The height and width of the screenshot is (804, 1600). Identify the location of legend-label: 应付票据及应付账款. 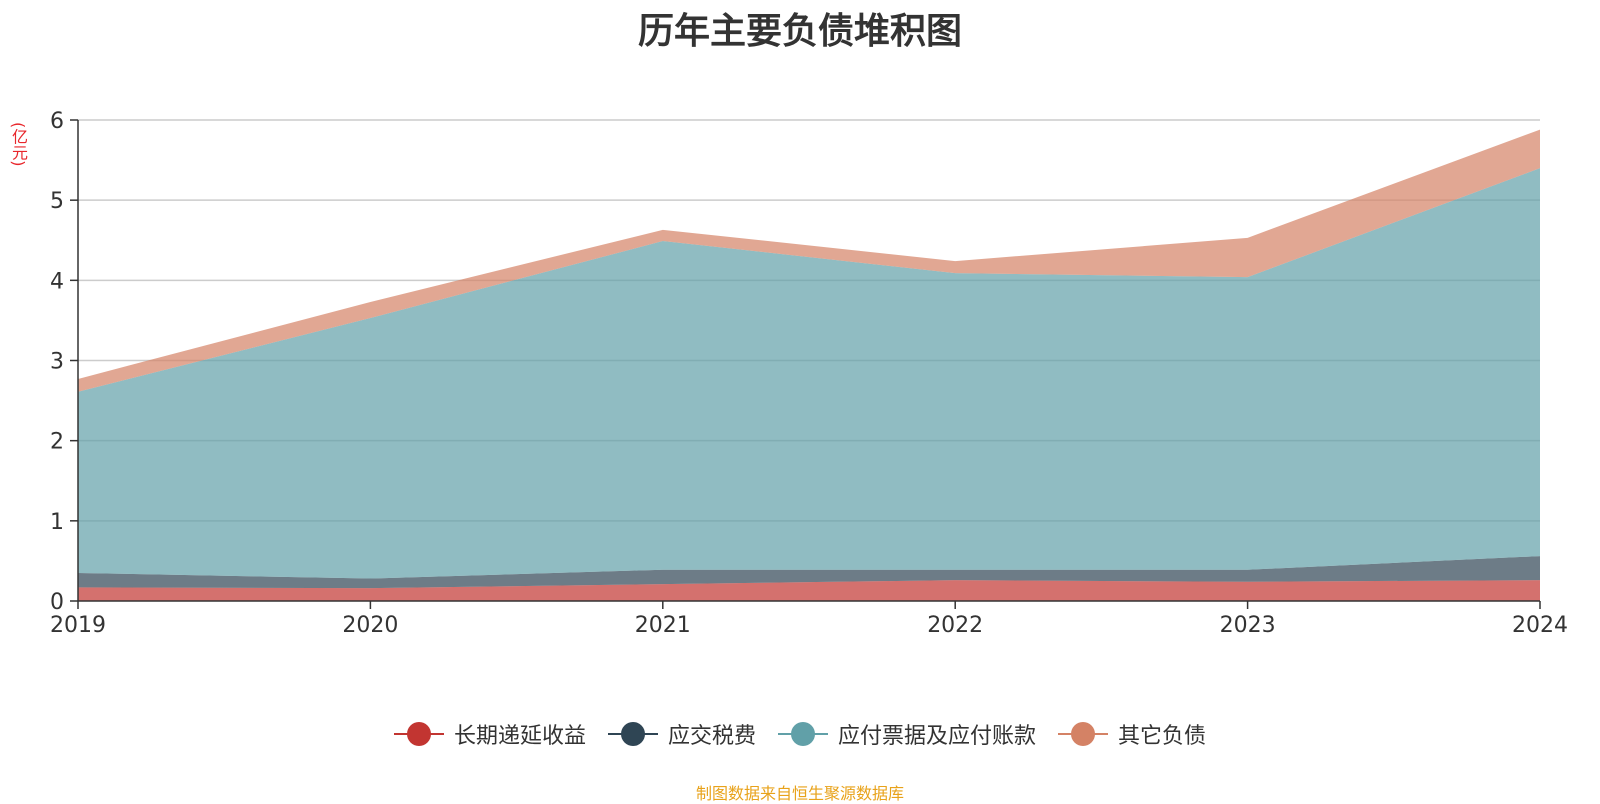
(937, 736).